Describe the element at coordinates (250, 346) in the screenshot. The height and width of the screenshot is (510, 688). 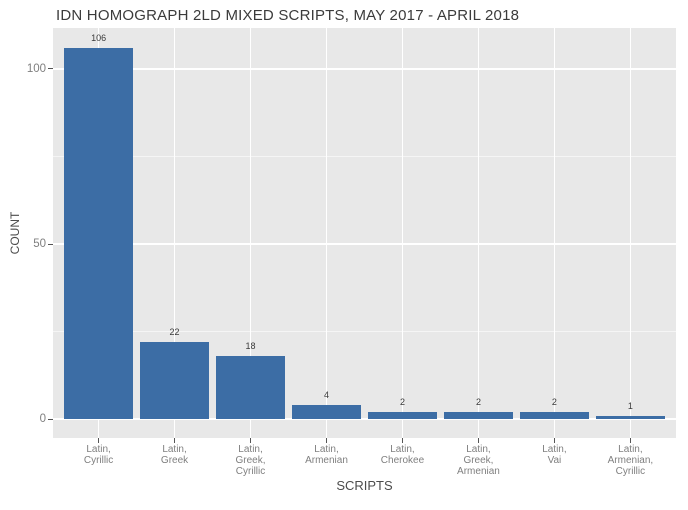
I see `bar-value-label: 18` at that location.